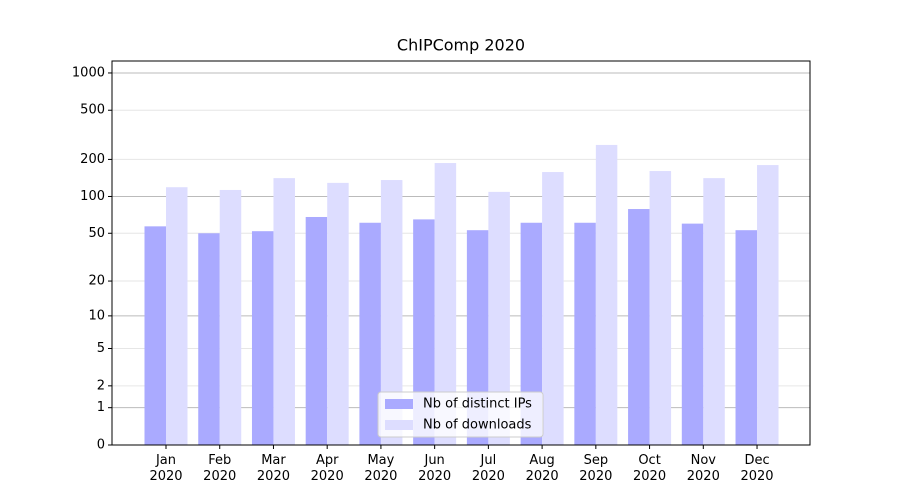 The image size is (900, 500). I want to click on legend: Nb of distinct IPs Nb of downloads, so click(460, 414).